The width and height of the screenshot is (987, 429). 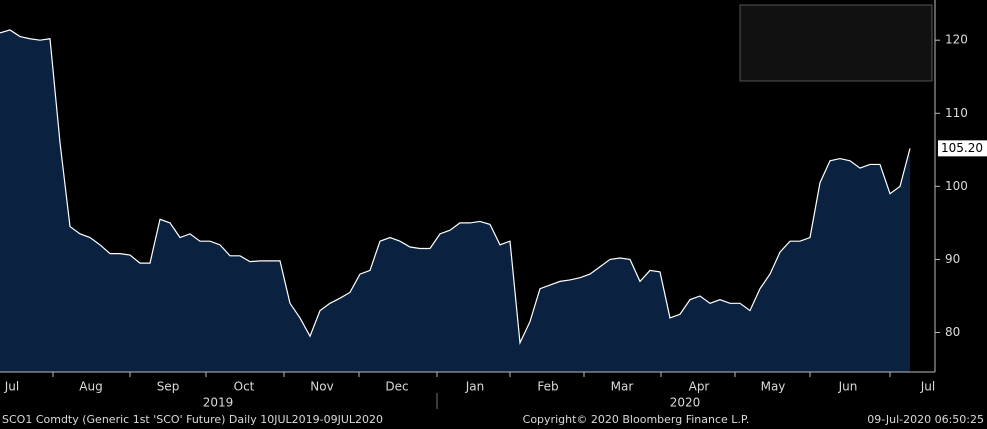 I want to click on x-tick-label: Jun, so click(x=848, y=387).